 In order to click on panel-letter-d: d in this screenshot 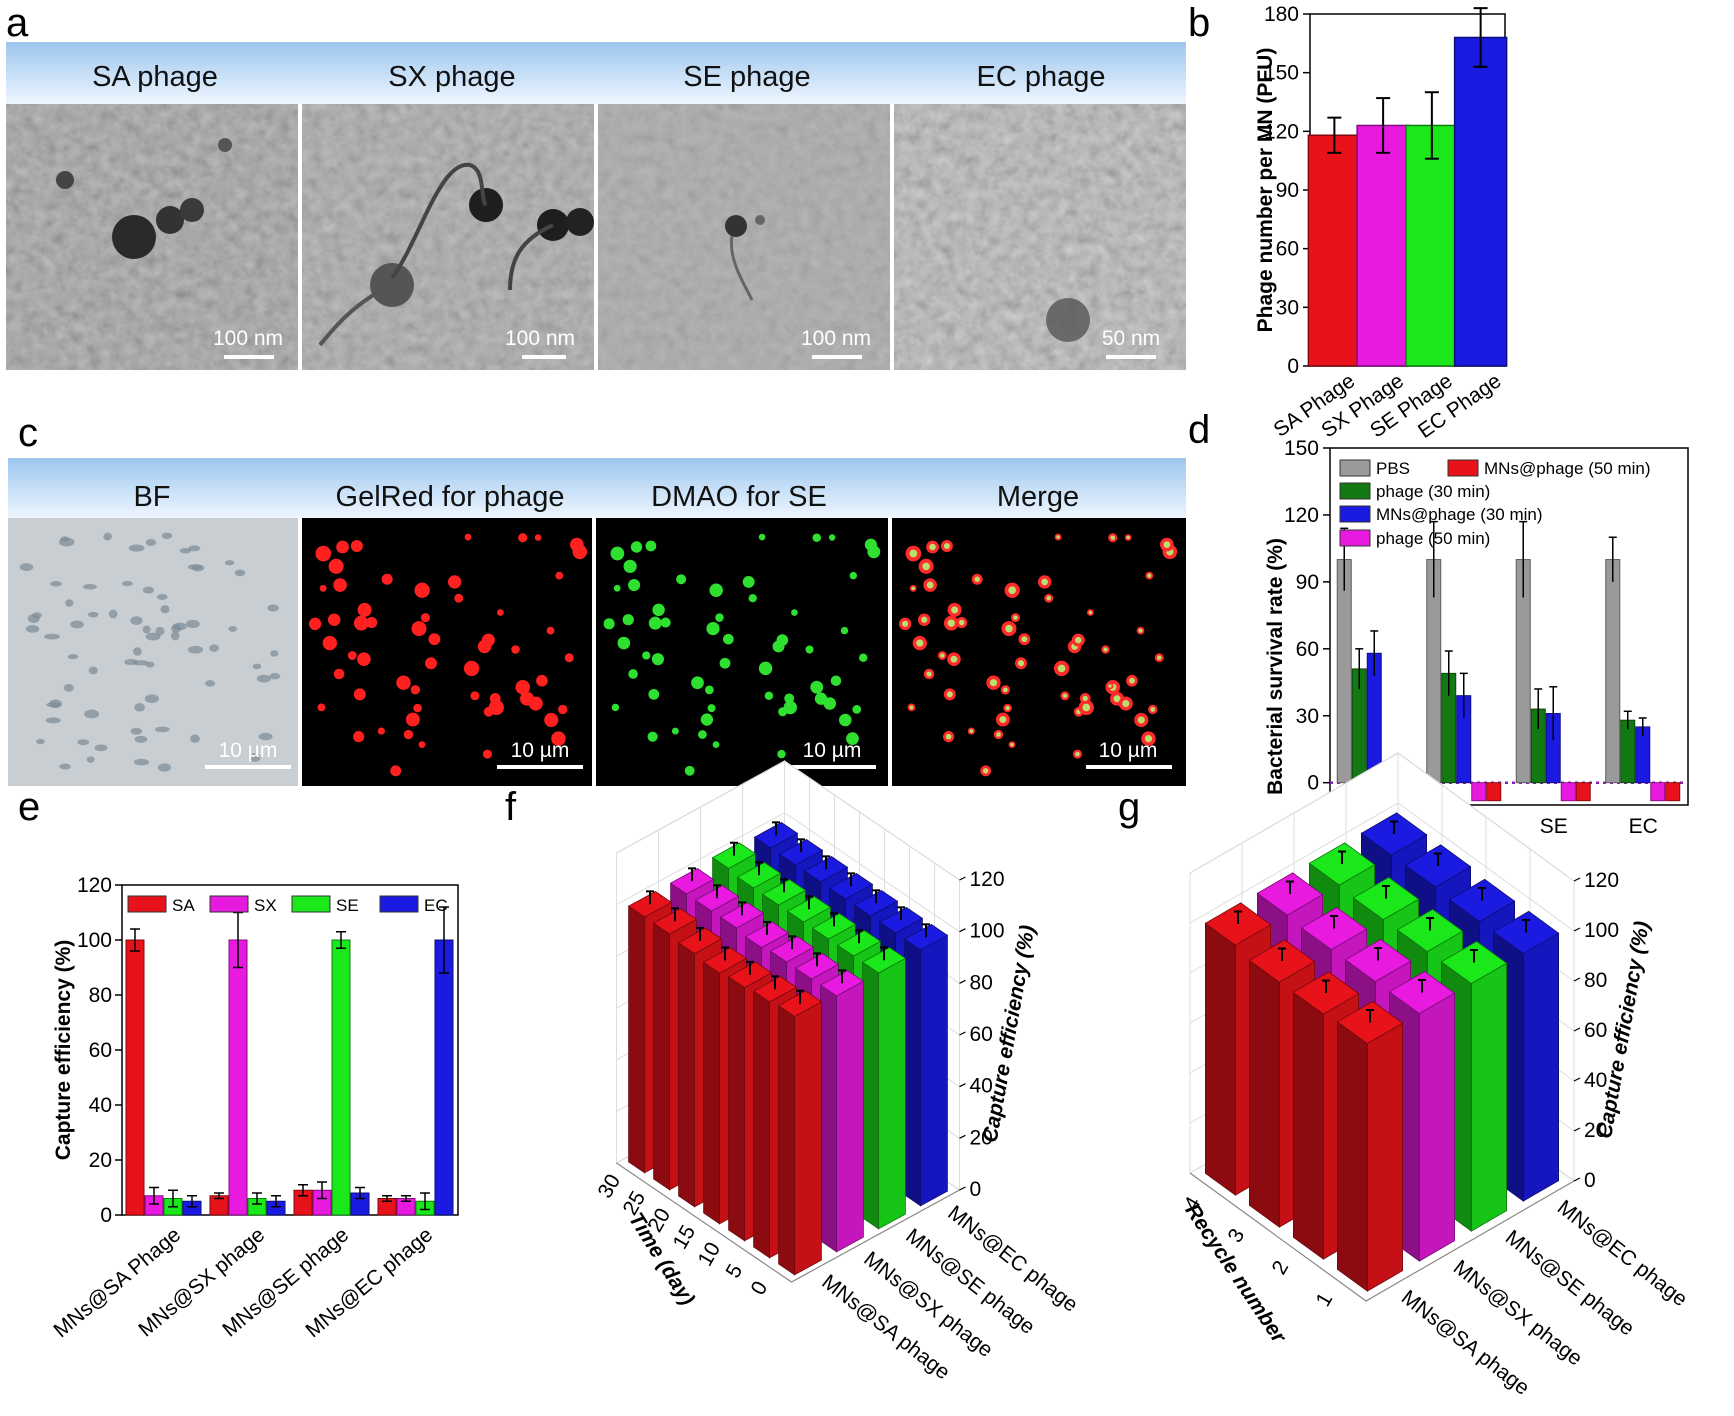, I will do `click(1199, 430)`.